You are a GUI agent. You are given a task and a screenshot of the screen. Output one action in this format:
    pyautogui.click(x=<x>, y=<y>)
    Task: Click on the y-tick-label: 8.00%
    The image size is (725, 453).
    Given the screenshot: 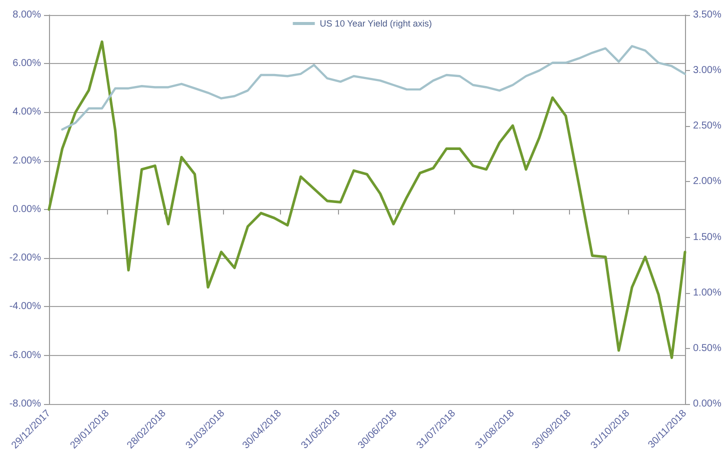 What is the action you would take?
    pyautogui.click(x=27, y=15)
    